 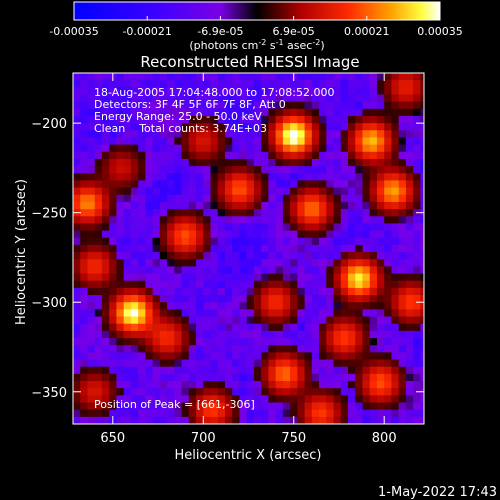 I want to click on y-axis-label: Heliocentric Y (arcsec), so click(x=21, y=252).